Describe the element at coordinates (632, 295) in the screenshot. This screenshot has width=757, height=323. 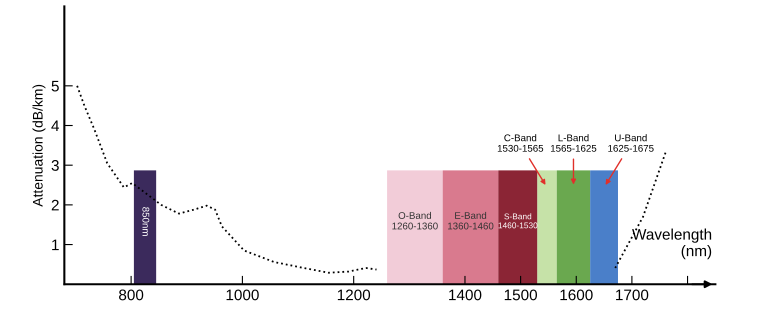
I see `x-tick-label: 1700` at that location.